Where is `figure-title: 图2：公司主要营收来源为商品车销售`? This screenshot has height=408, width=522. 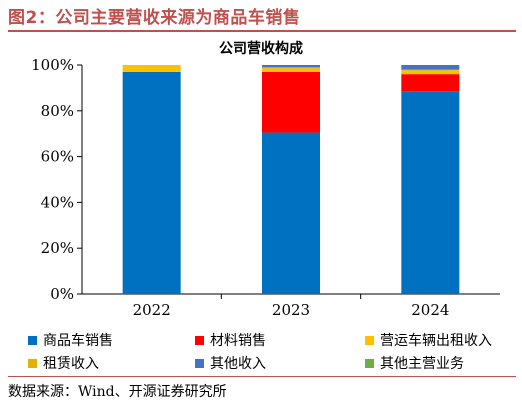
figure-title: 图2：公司主要营收来源为商品车销售 is located at coordinates (154, 18).